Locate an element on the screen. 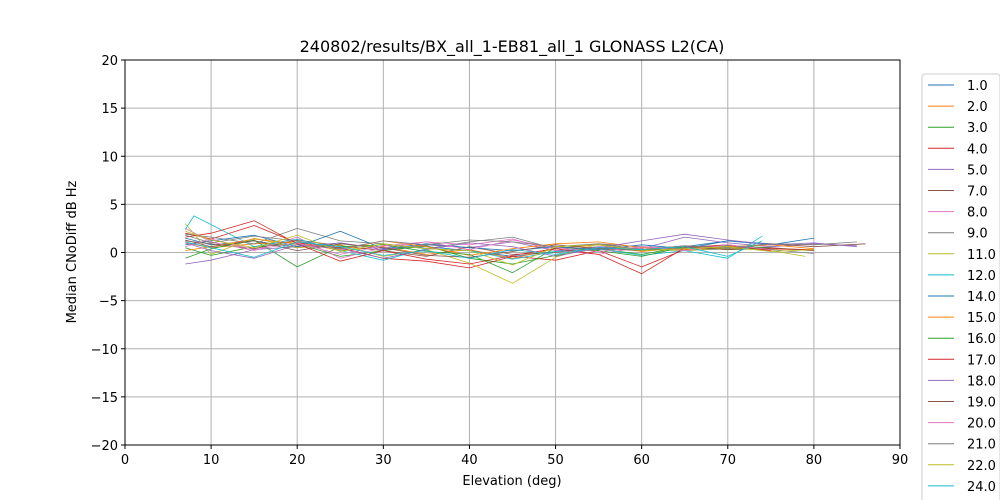 The height and width of the screenshot is (500, 1000). legend-label: 8.0 is located at coordinates (977, 213).